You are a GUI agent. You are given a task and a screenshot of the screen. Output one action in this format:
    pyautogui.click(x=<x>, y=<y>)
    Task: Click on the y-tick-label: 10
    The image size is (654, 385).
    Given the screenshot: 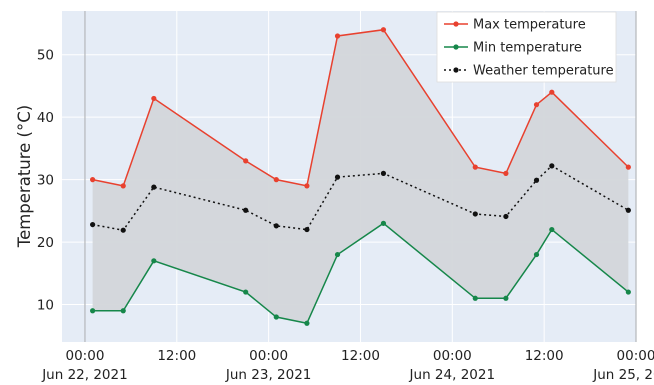 What is the action you would take?
    pyautogui.click(x=45, y=306)
    